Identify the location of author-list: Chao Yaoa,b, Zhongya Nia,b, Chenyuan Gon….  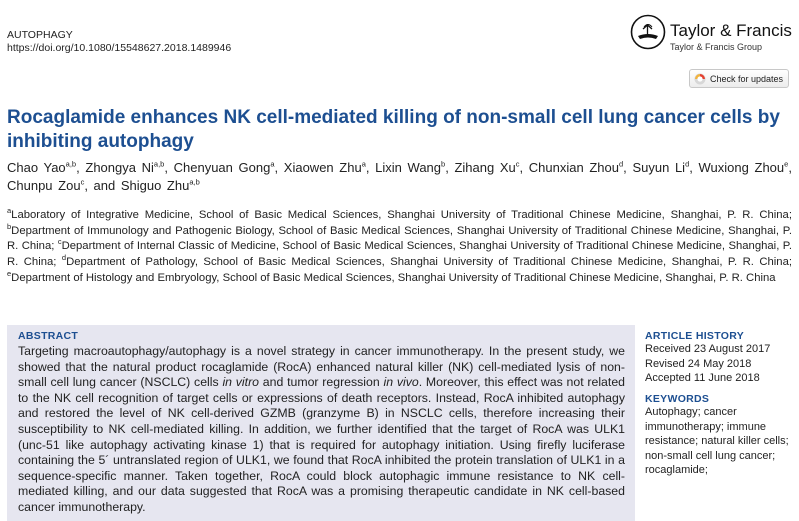
(399, 176).